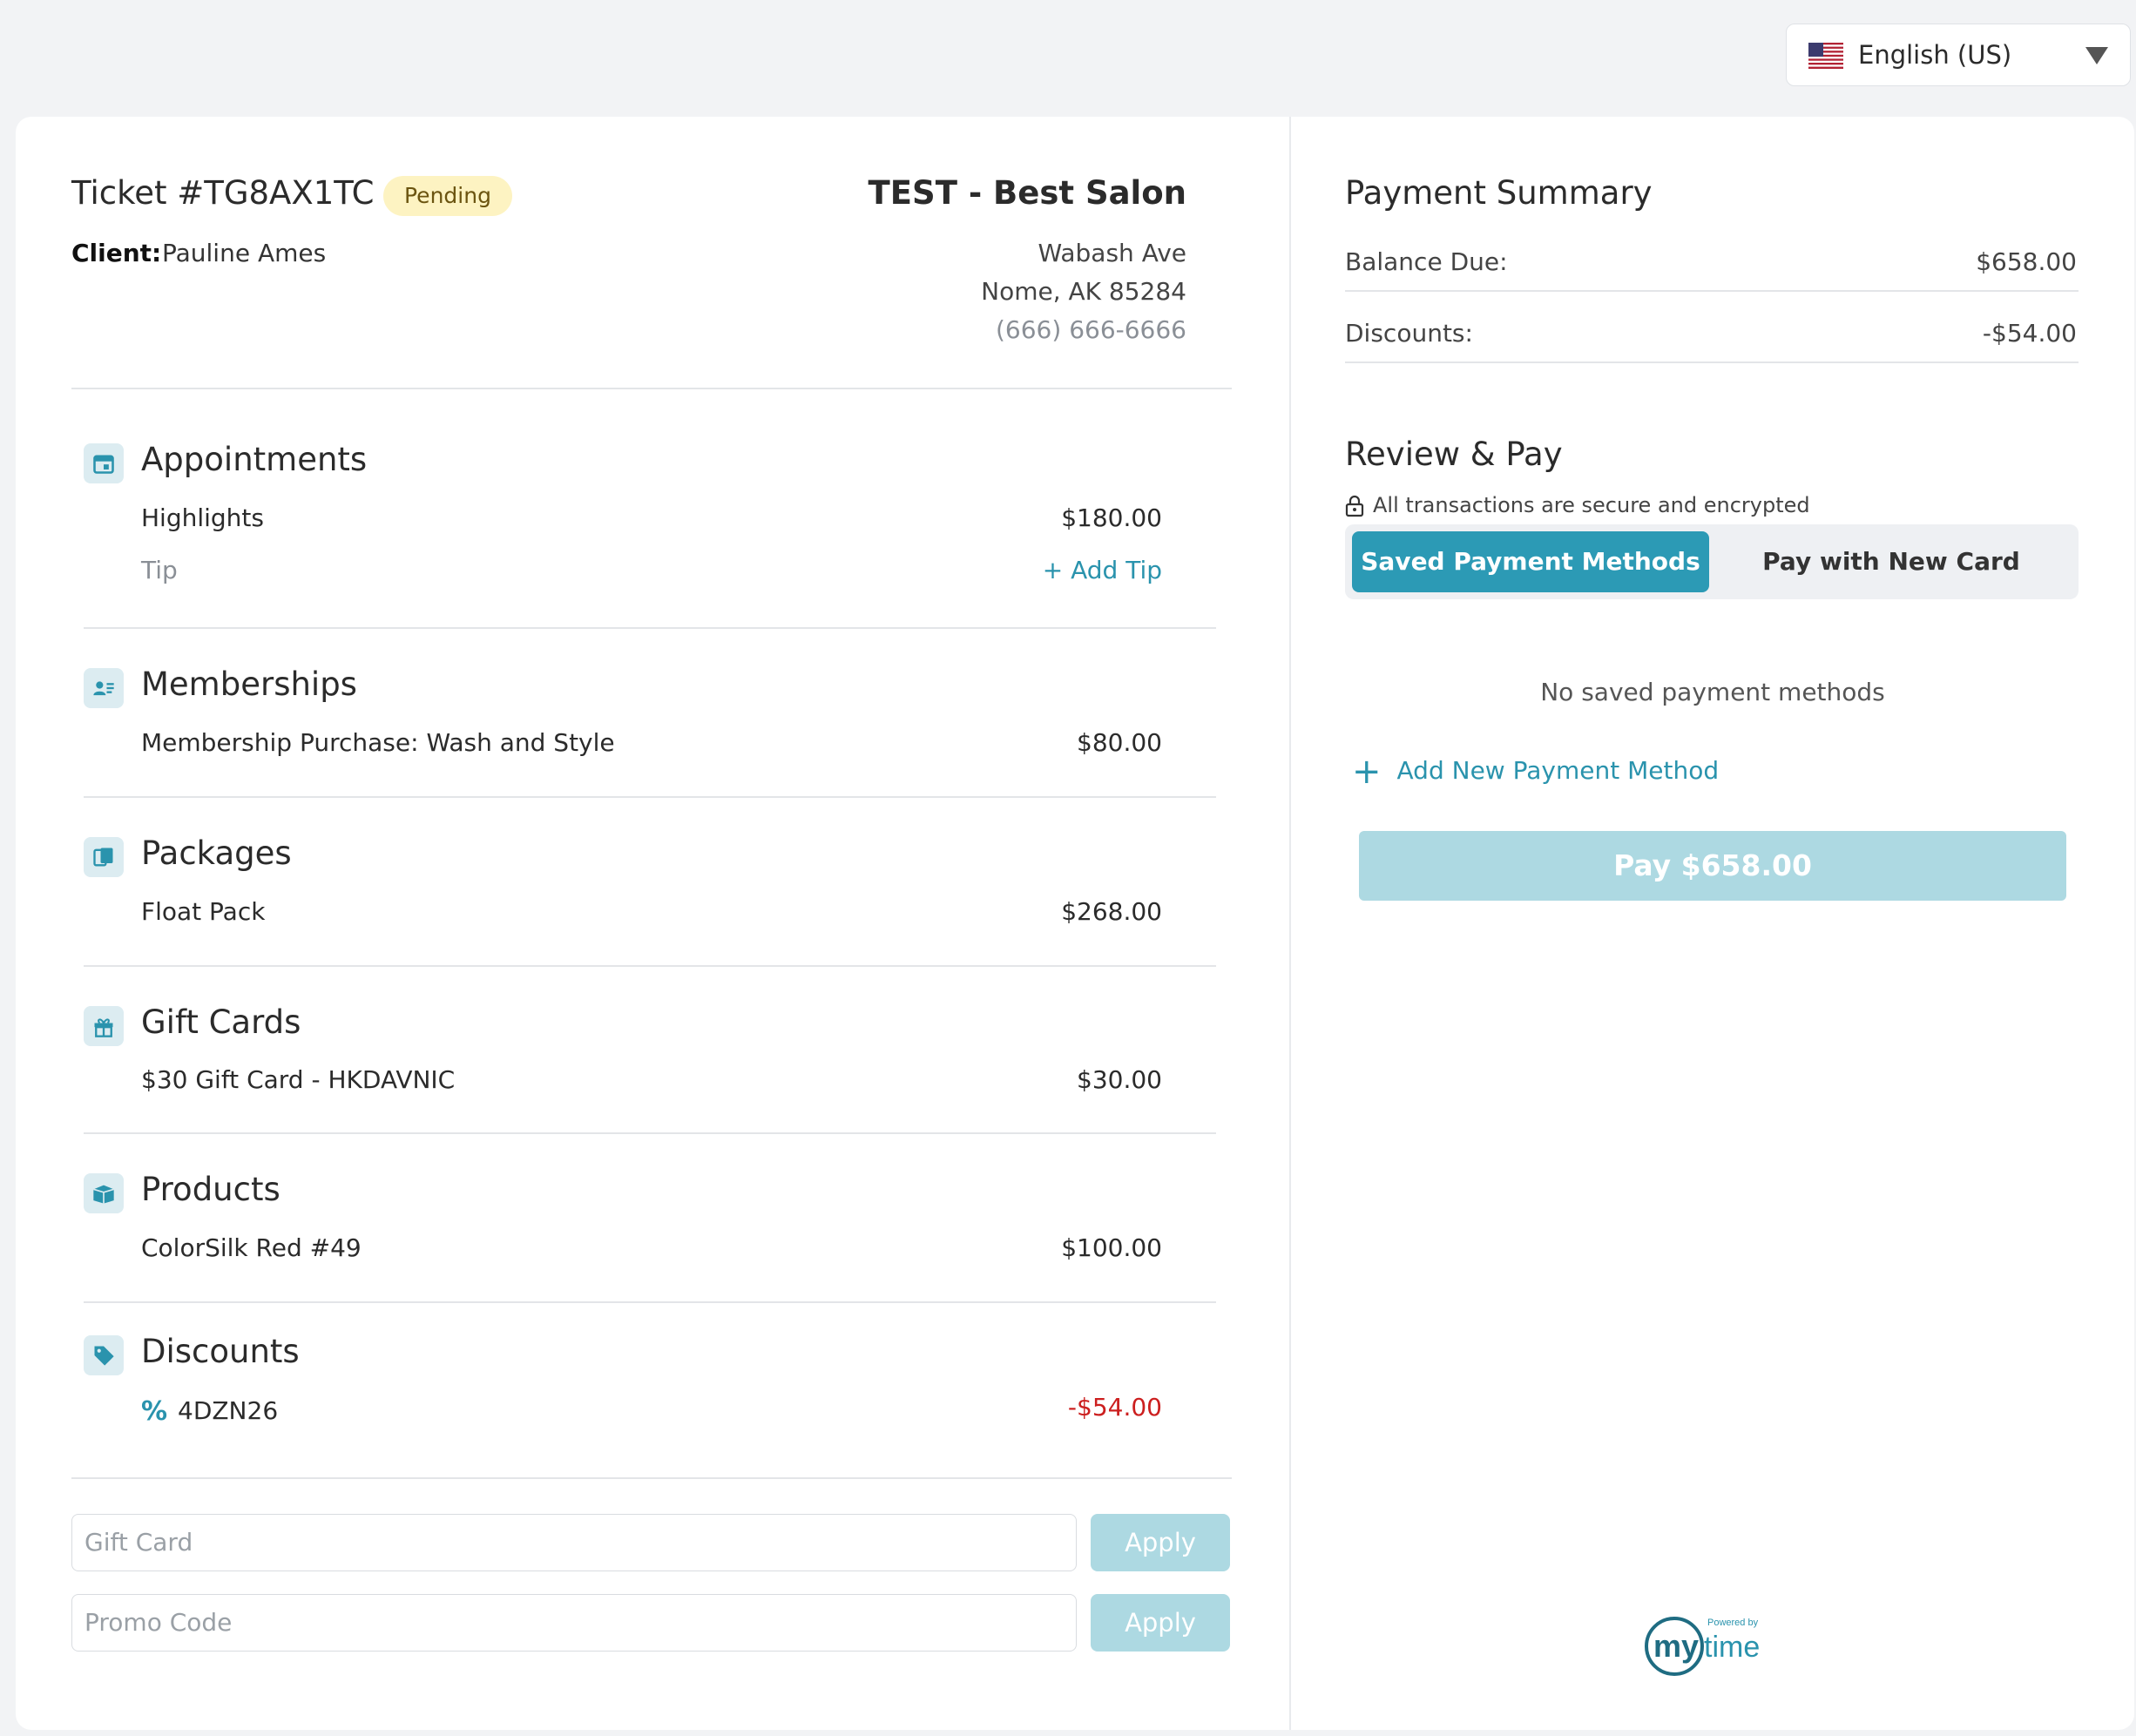  I want to click on svg-text: Powered by, so click(1733, 1623).